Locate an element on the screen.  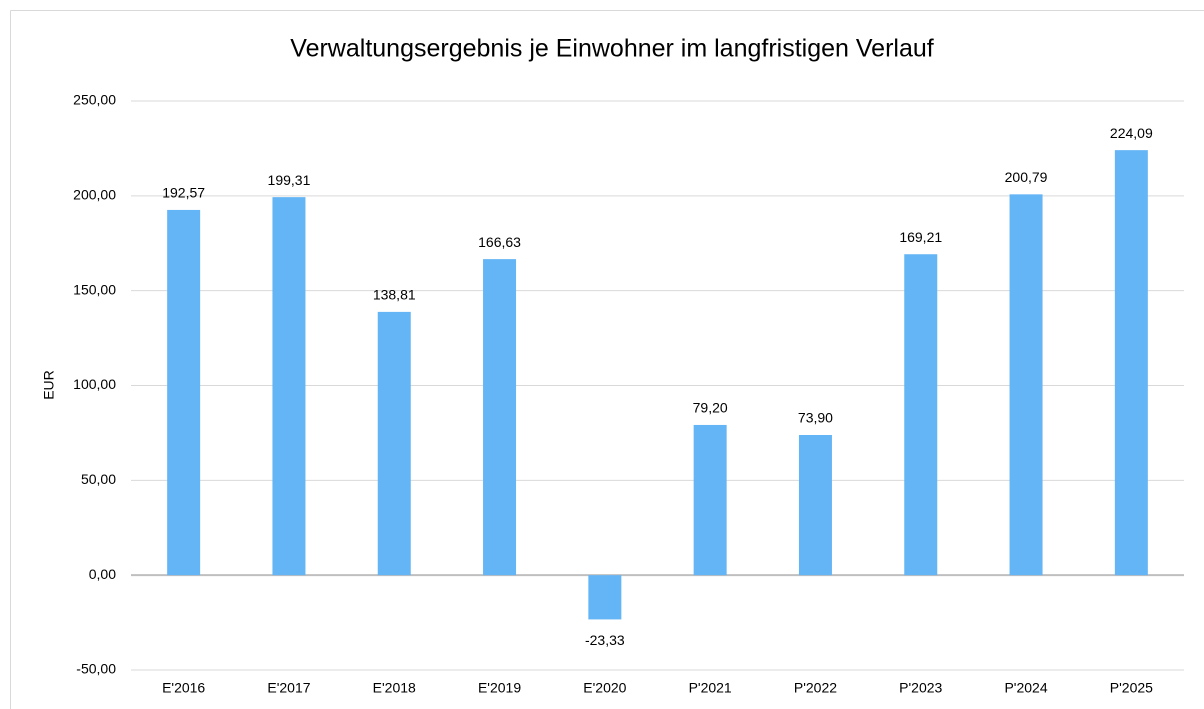
y-tick-label: 0,00 is located at coordinates (102, 574).